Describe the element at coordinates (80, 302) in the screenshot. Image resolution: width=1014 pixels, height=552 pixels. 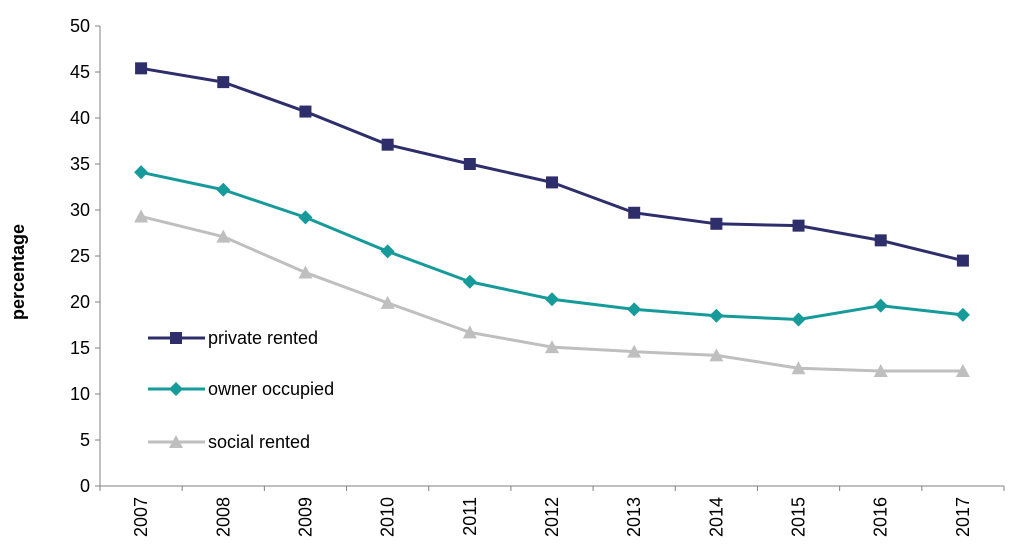
I see `y-tick-label: 20` at that location.